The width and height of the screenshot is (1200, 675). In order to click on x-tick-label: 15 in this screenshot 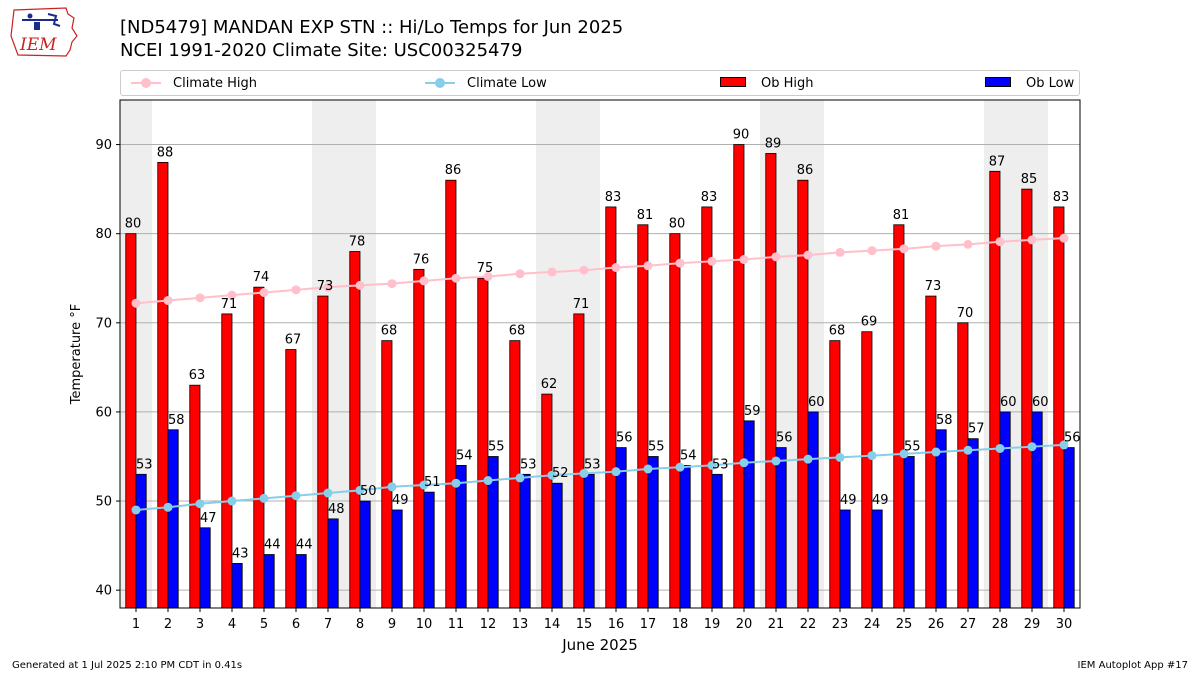, I will do `click(584, 624)`.